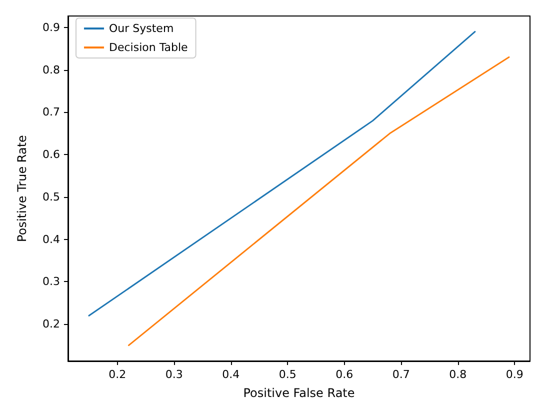  I want to click on x-tick-label: 0.2, so click(117, 374).